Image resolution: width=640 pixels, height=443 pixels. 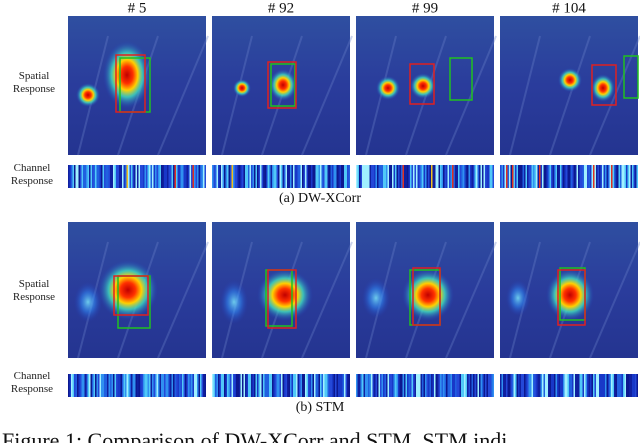 What do you see at coordinates (388, 88) in the screenshot?
I see `heat-spot` at bounding box center [388, 88].